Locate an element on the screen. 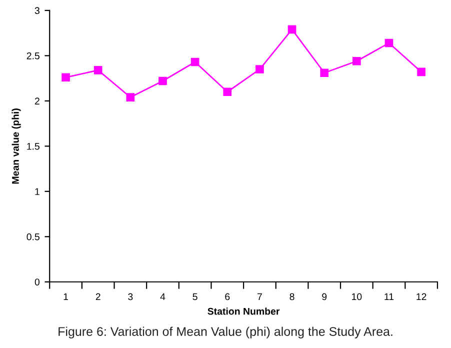 The image size is (451, 348). x-tick-label: 8 is located at coordinates (292, 296).